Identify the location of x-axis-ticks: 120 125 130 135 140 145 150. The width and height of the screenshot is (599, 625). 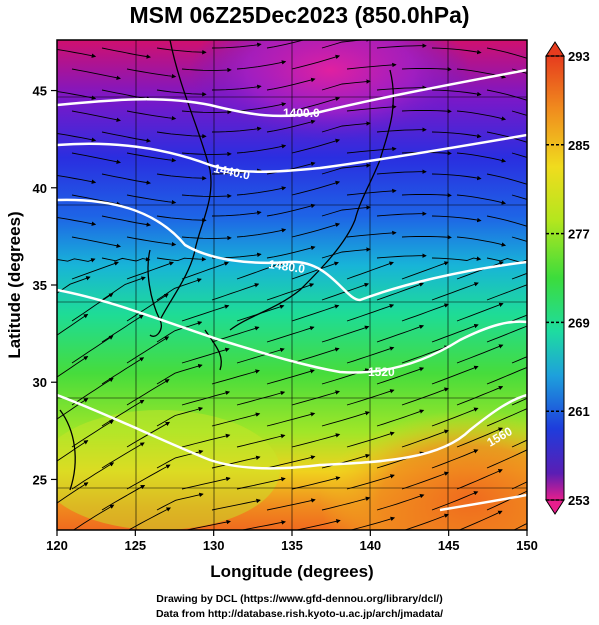
(292, 541).